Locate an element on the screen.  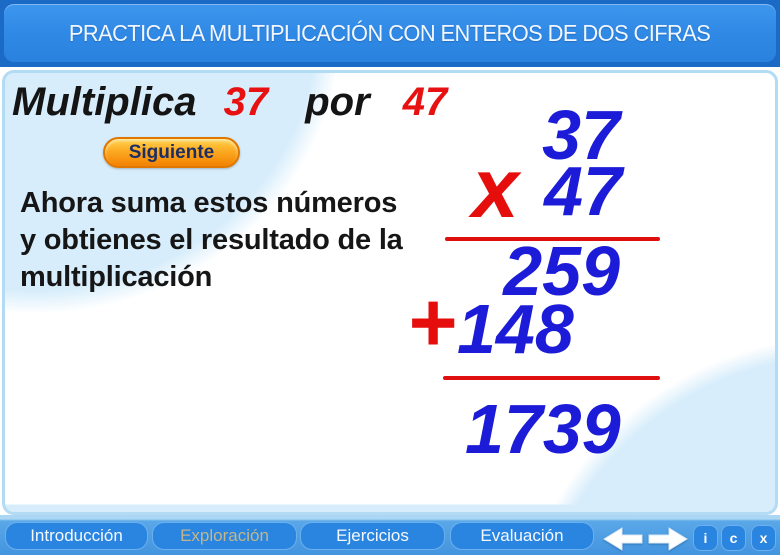
back-arrow-button is located at coordinates (623, 539).